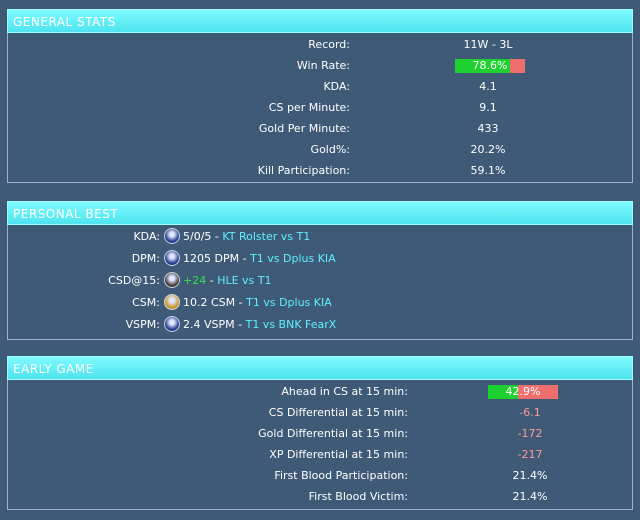  I want to click on pb-value: 2.4 VSPM - T1 vs BNK FearX, so click(250, 324).